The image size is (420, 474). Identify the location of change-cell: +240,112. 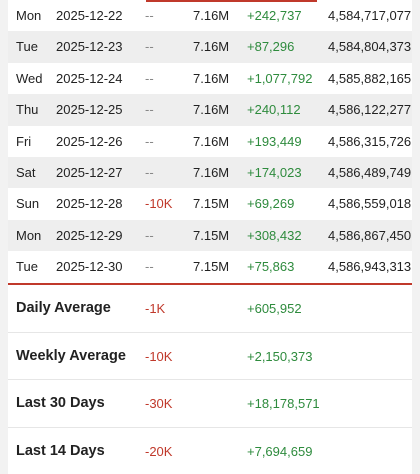
(274, 110).